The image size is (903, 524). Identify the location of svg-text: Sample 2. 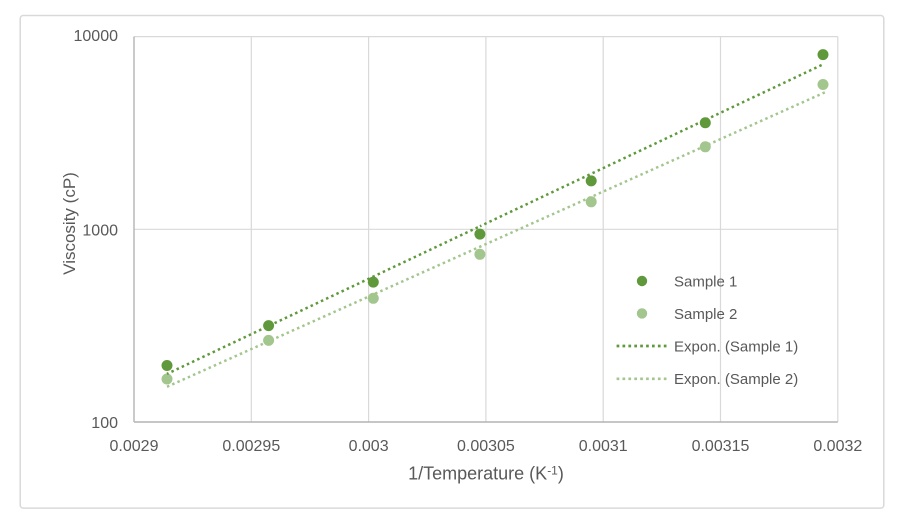
(705, 314).